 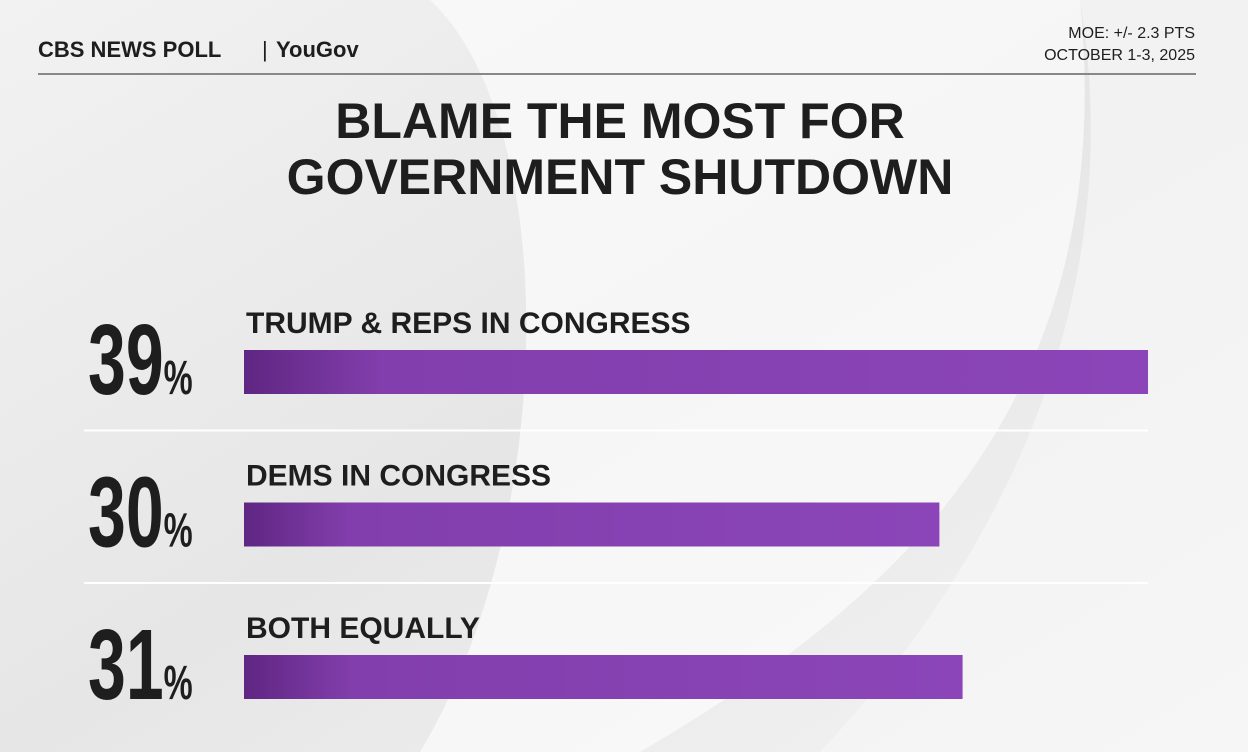 What do you see at coordinates (619, 121) in the screenshot?
I see `chart-title: BLAME THE MOST FOR` at bounding box center [619, 121].